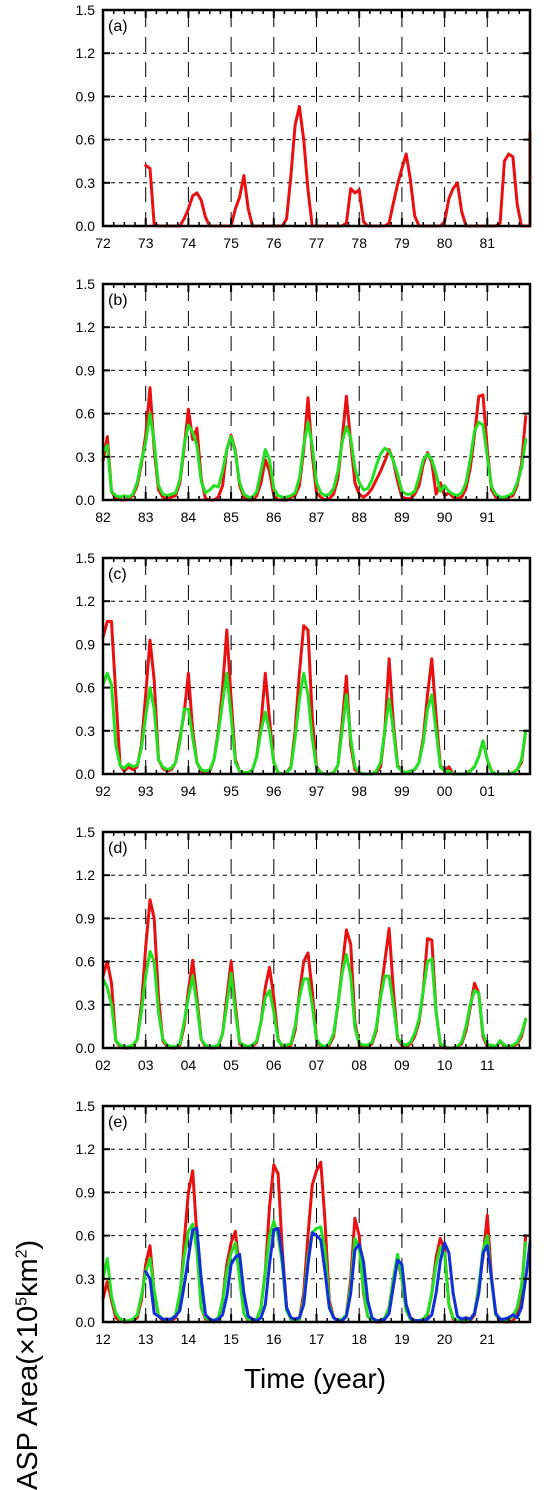 Image resolution: width=550 pixels, height=1490 pixels. Describe the element at coordinates (274, 243) in the screenshot. I see `x-tick-label: 76` at that location.